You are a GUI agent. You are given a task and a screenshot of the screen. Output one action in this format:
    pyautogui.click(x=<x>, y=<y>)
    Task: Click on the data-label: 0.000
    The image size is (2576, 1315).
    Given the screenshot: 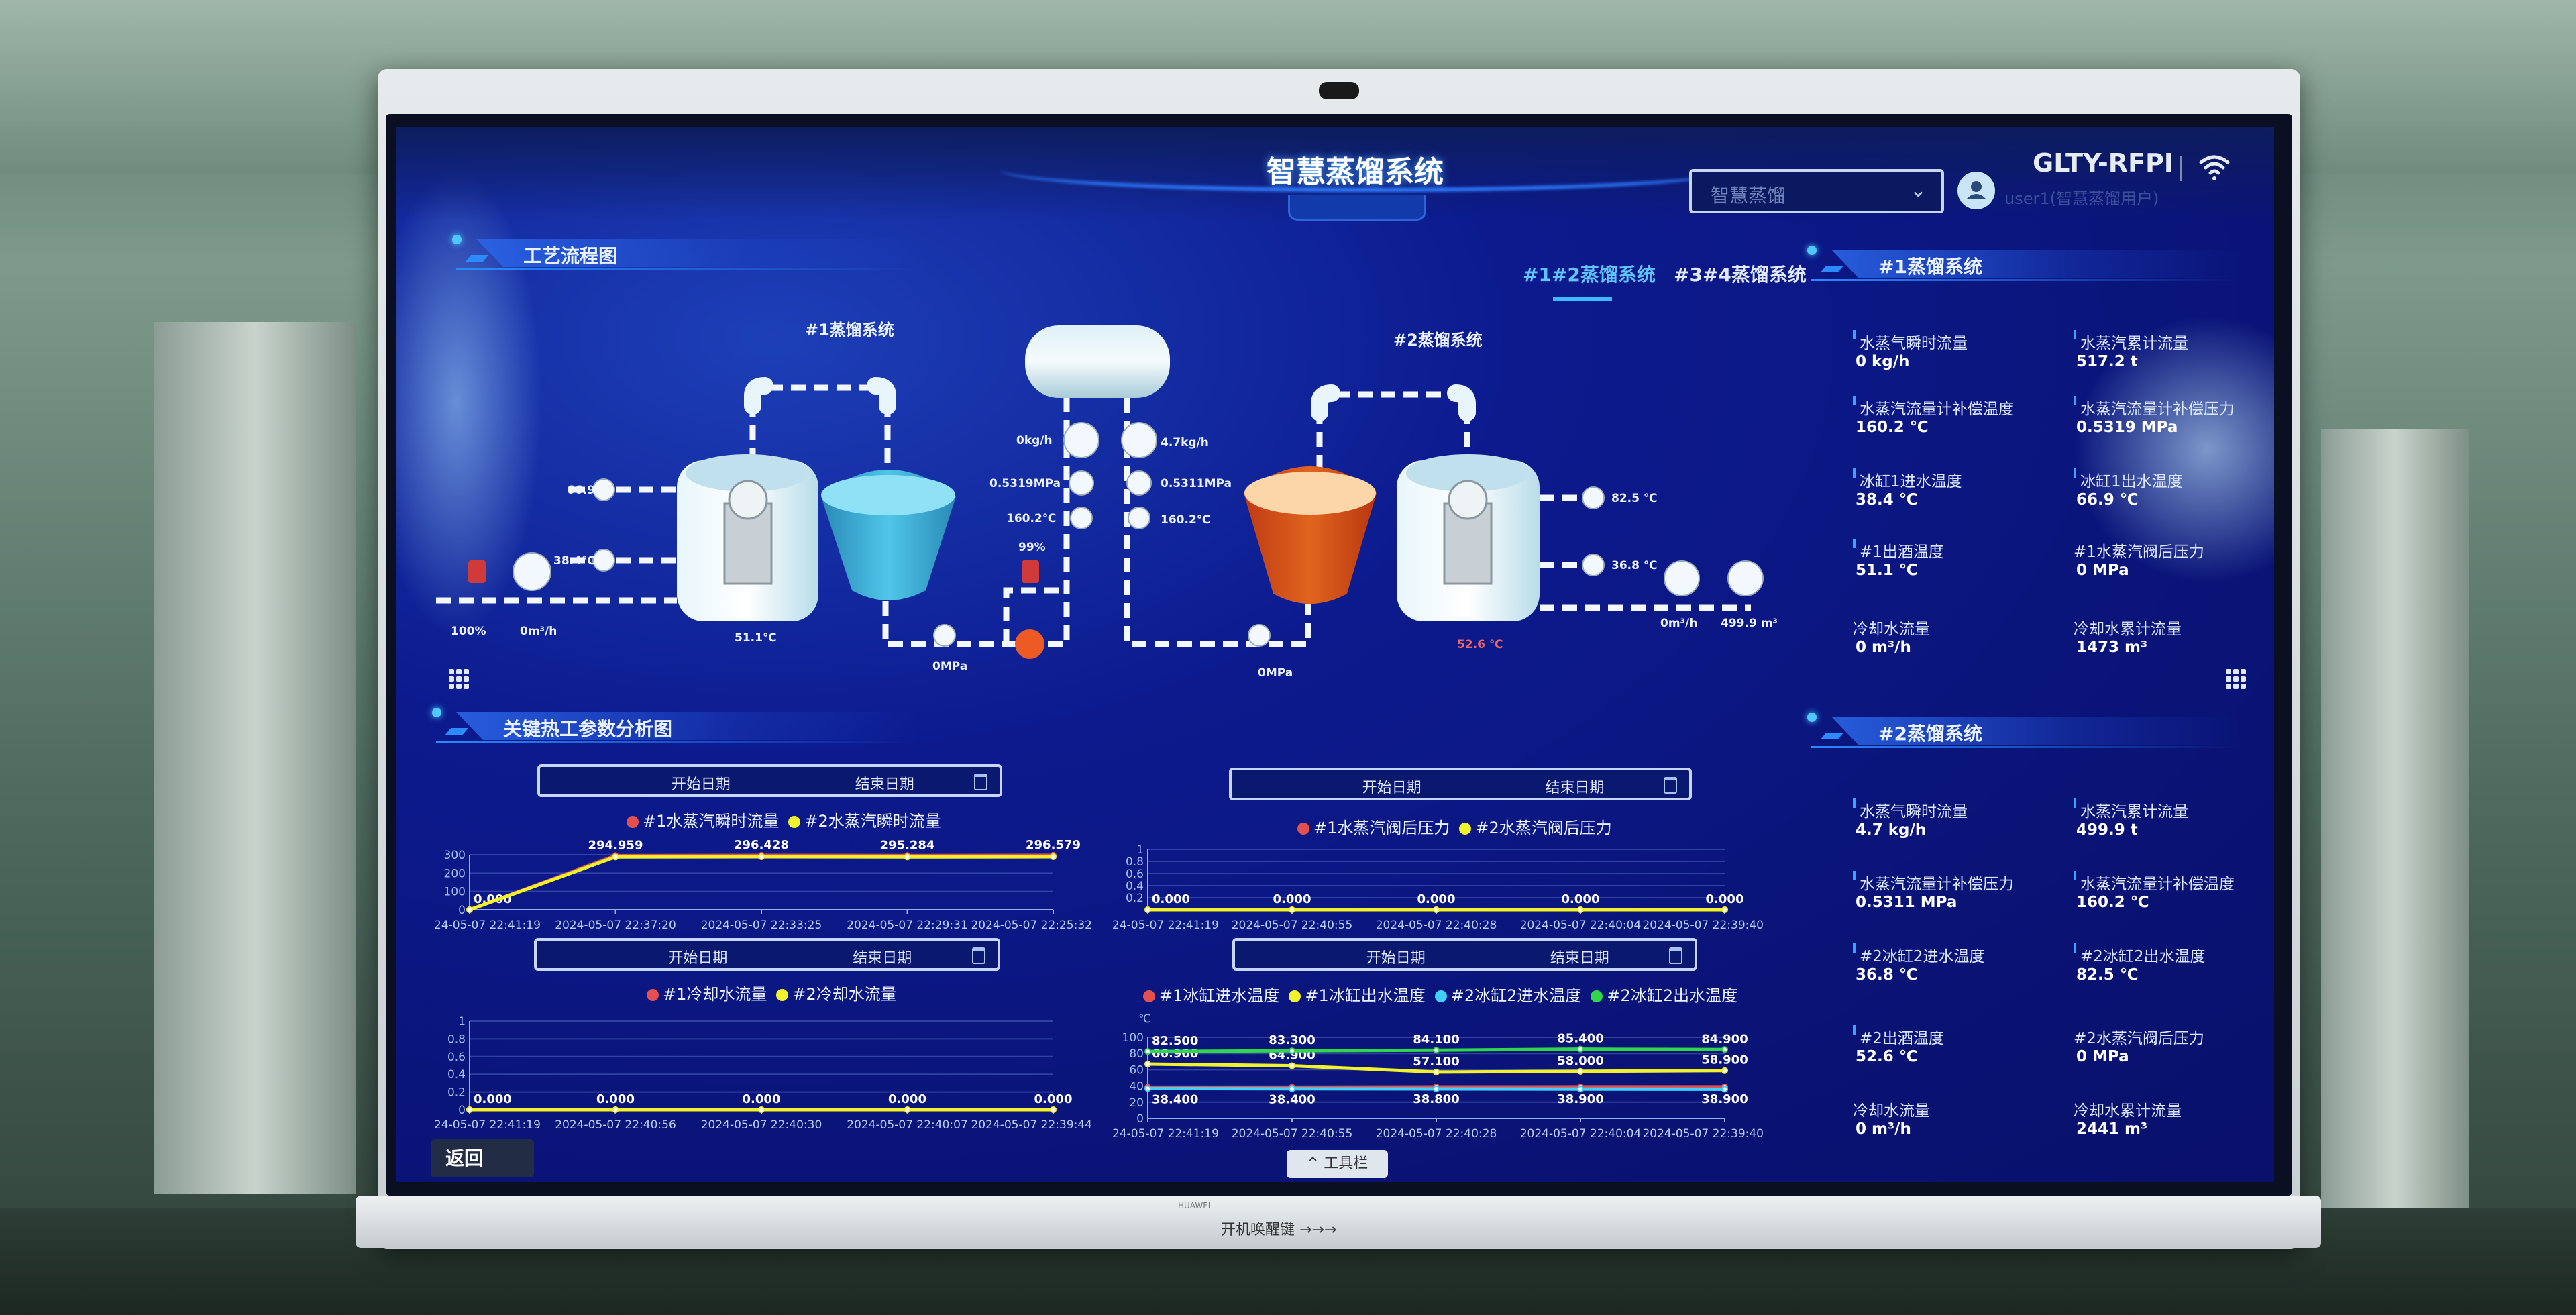 What is the action you would take?
    pyautogui.click(x=907, y=1099)
    